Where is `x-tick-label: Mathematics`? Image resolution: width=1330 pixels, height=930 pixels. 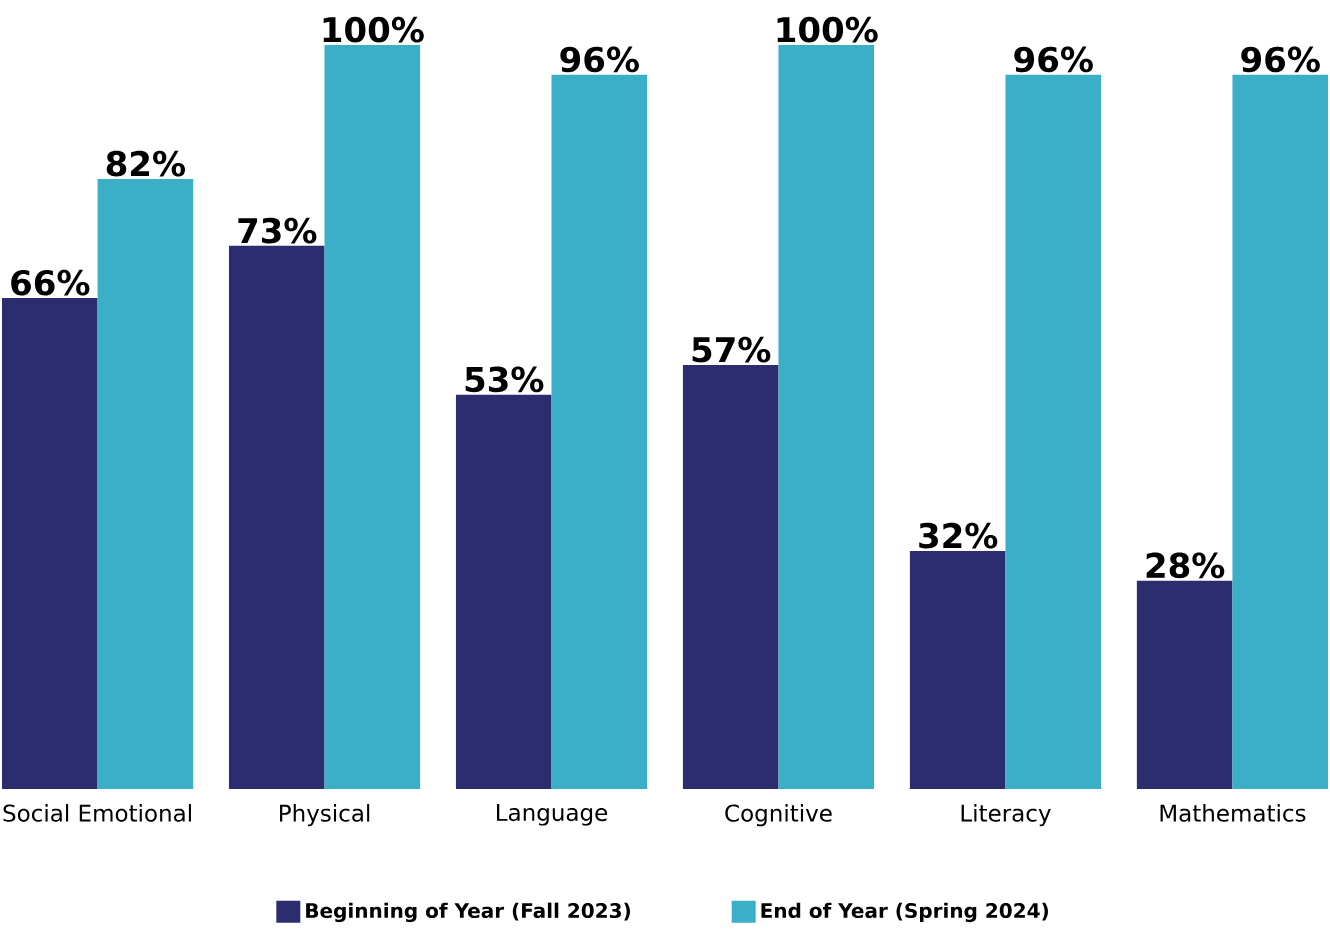
x-tick-label: Mathematics is located at coordinates (1233, 813).